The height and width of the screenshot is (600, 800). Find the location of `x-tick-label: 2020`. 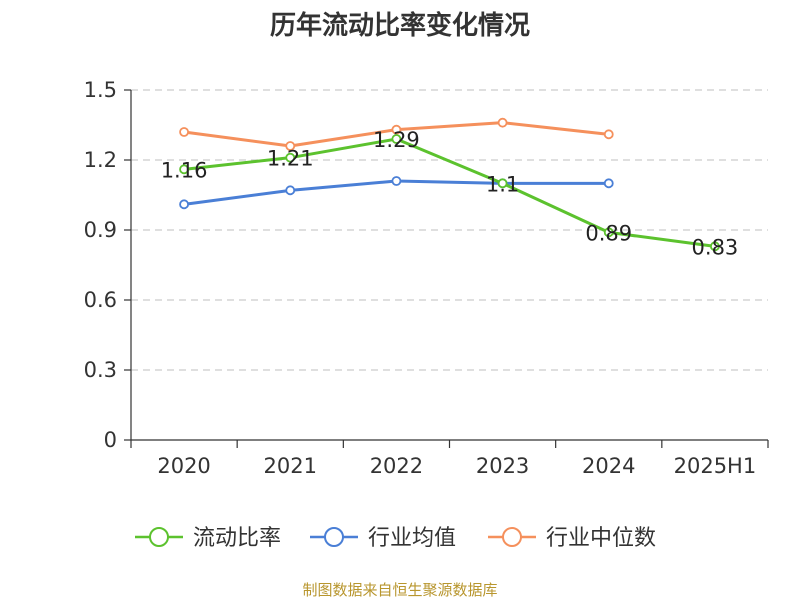

x-tick-label: 2020 is located at coordinates (183, 466).